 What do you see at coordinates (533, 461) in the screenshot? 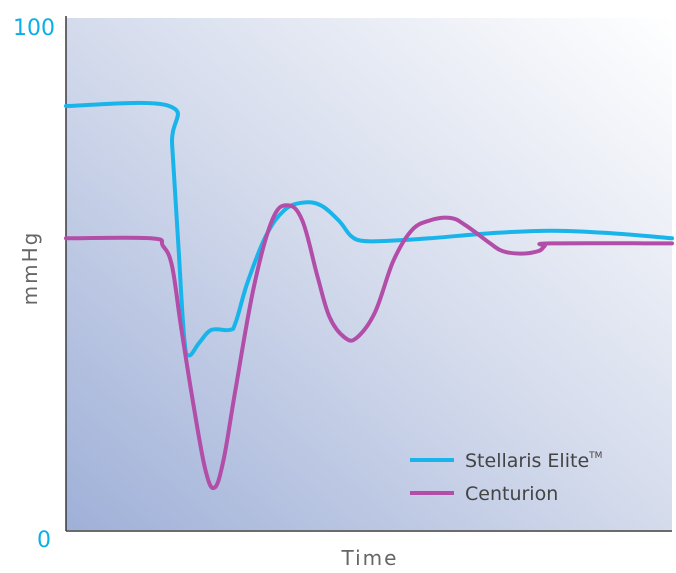
I see `legend-label-stellaris-elite: Stellaris EliteTM` at bounding box center [533, 461].